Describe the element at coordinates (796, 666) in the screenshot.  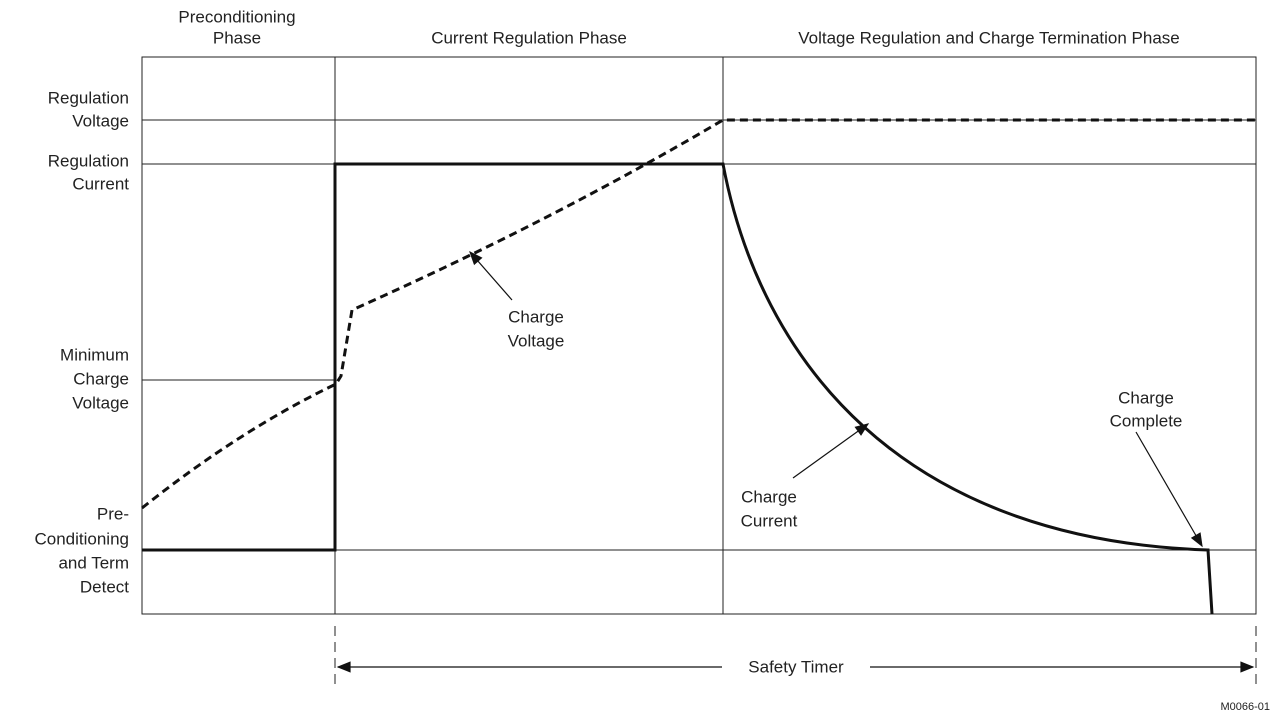
I see `timer-label: Safety Timer` at that location.